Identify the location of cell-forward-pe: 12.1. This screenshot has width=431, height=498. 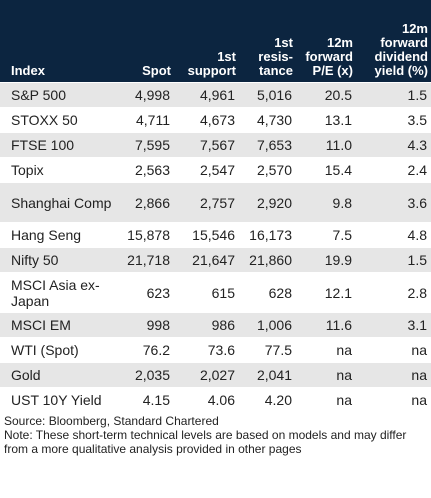
(326, 292).